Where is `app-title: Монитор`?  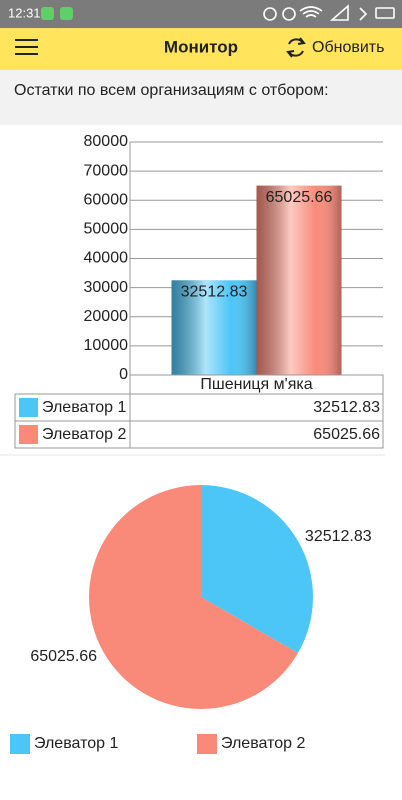 app-title: Монитор is located at coordinates (201, 46).